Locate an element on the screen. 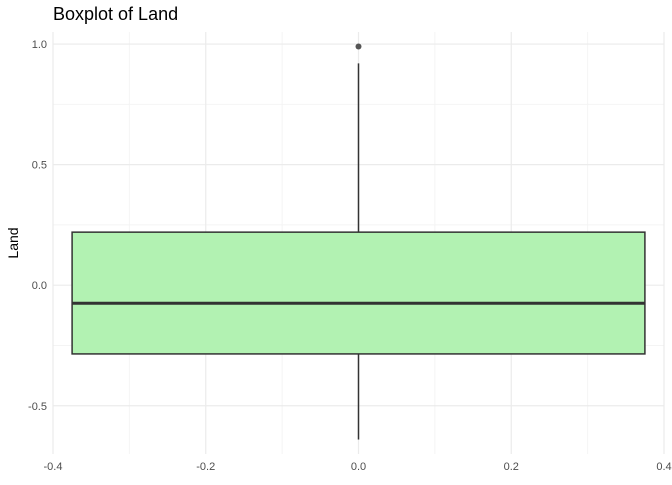 The image size is (672, 485). y-axis-label: Land is located at coordinates (13, 242).